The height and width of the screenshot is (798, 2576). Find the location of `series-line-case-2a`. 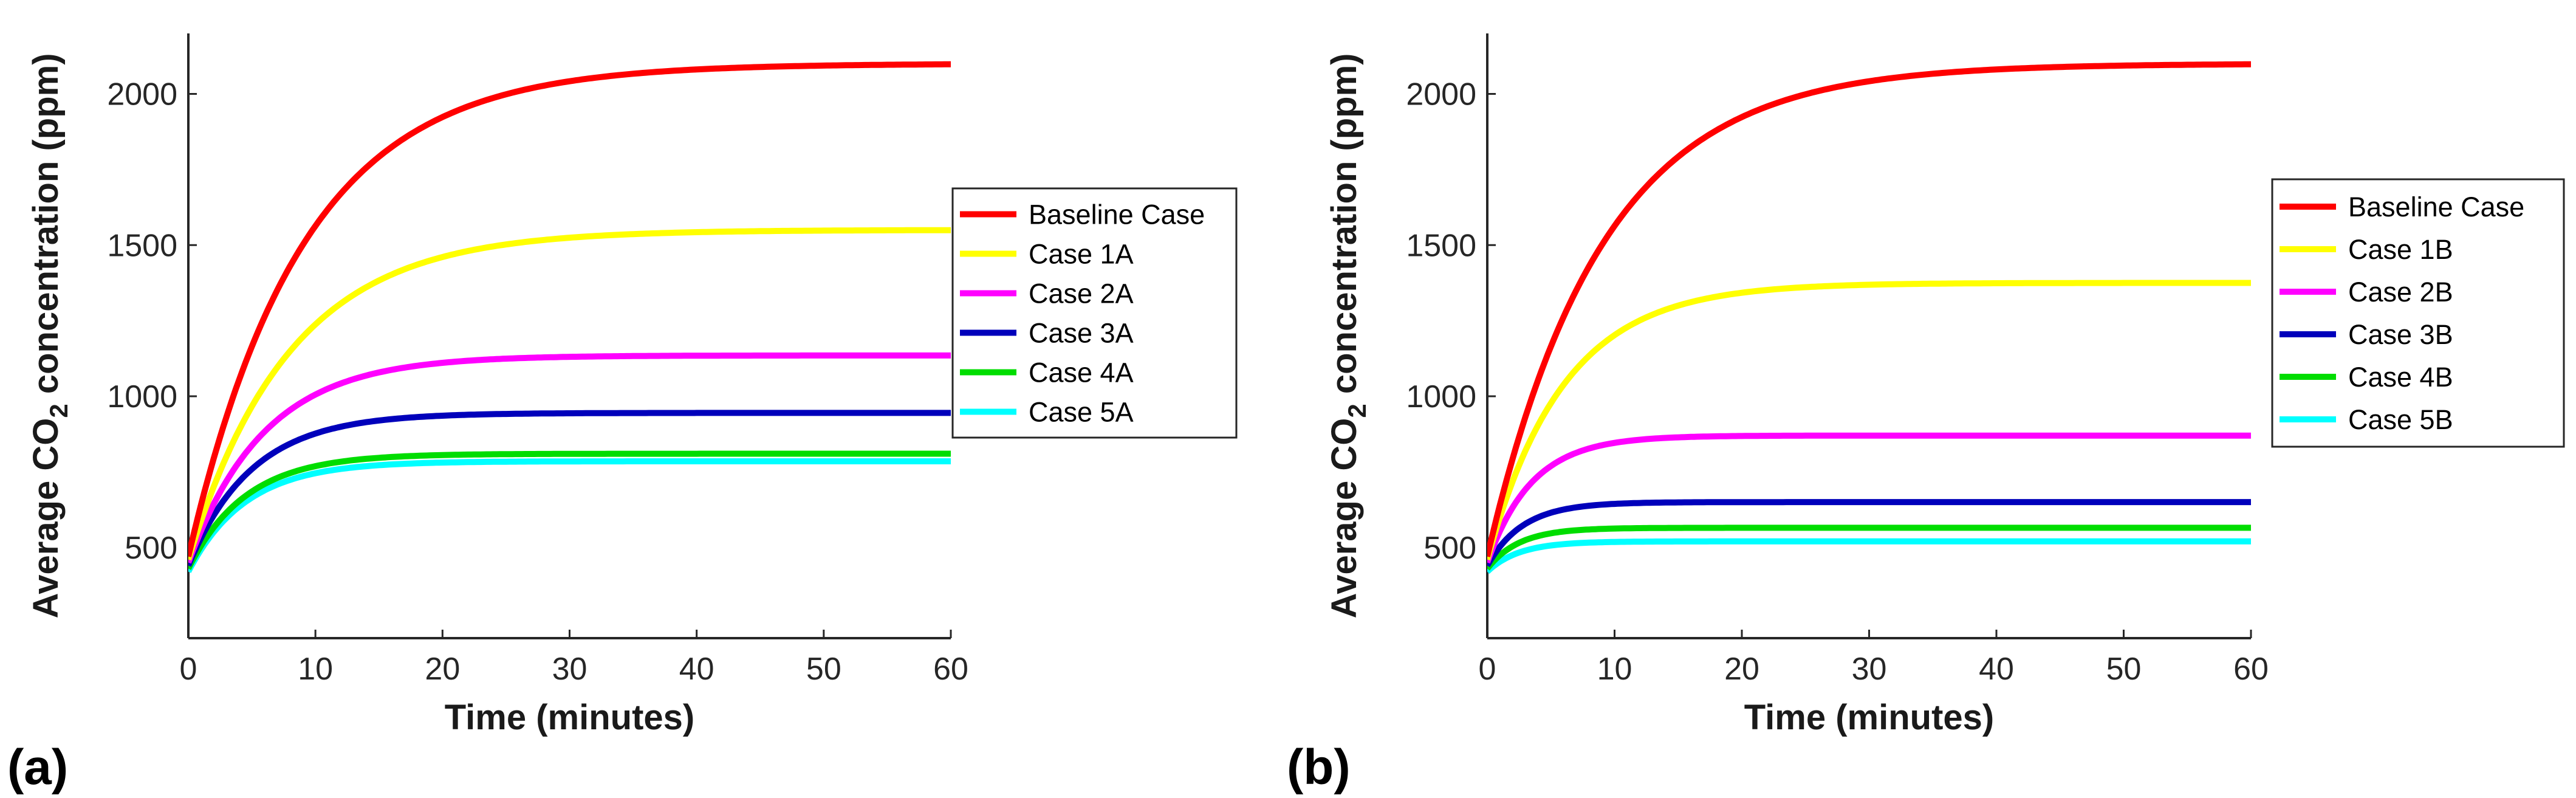

series-line-case-2a is located at coordinates (569, 458).